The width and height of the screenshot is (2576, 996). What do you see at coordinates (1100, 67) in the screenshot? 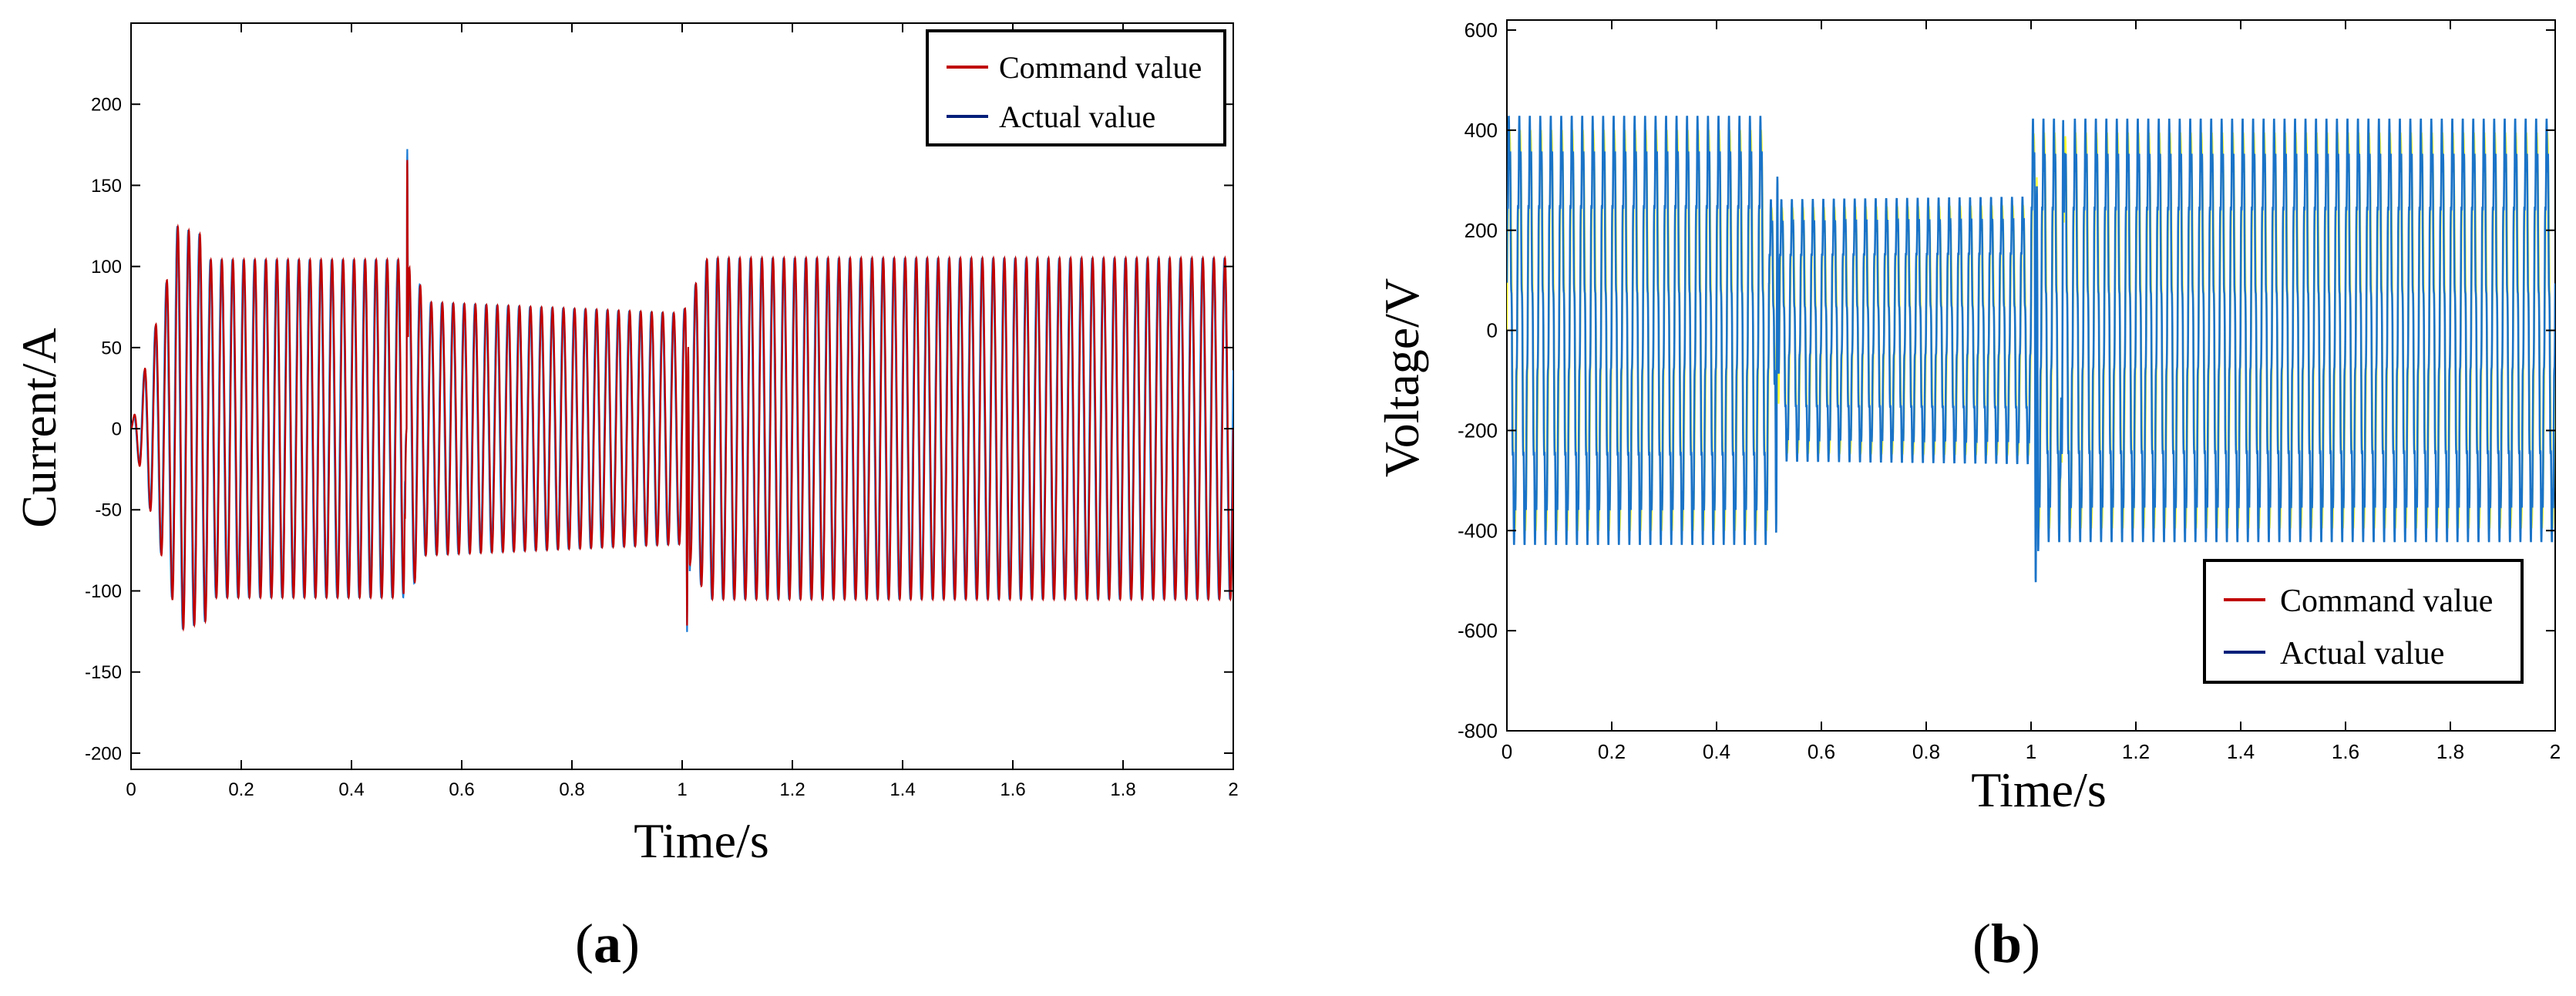
I see `chart-a-legend-label-command: Command value` at bounding box center [1100, 67].